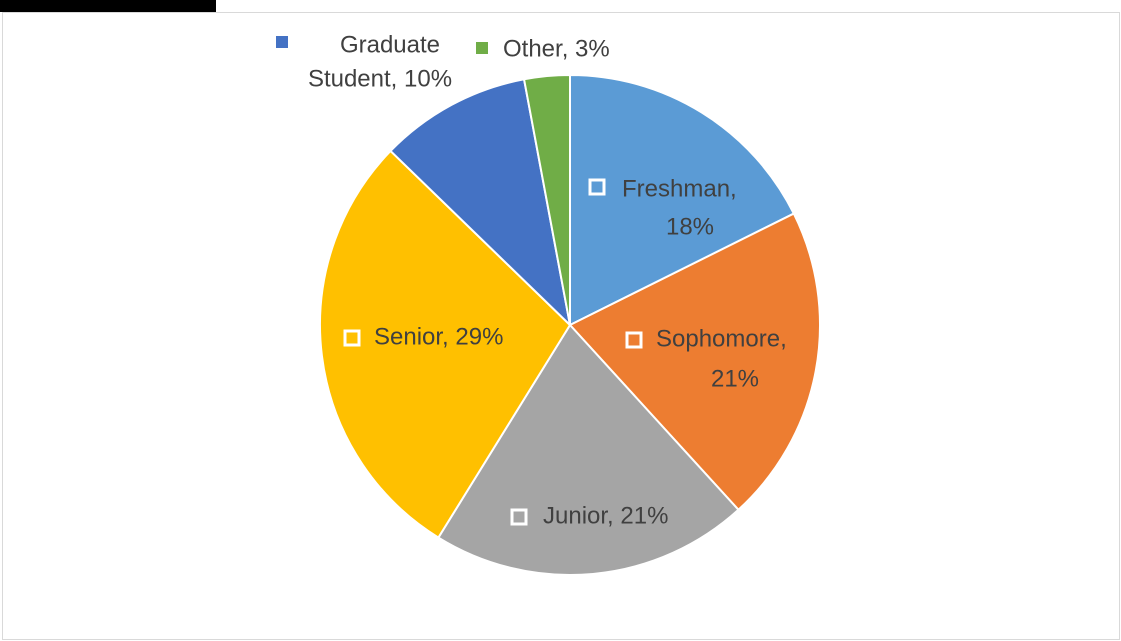 Image resolution: width=1121 pixels, height=641 pixels. Describe the element at coordinates (679, 188) in the screenshot. I see `data-label: Freshman,` at that location.